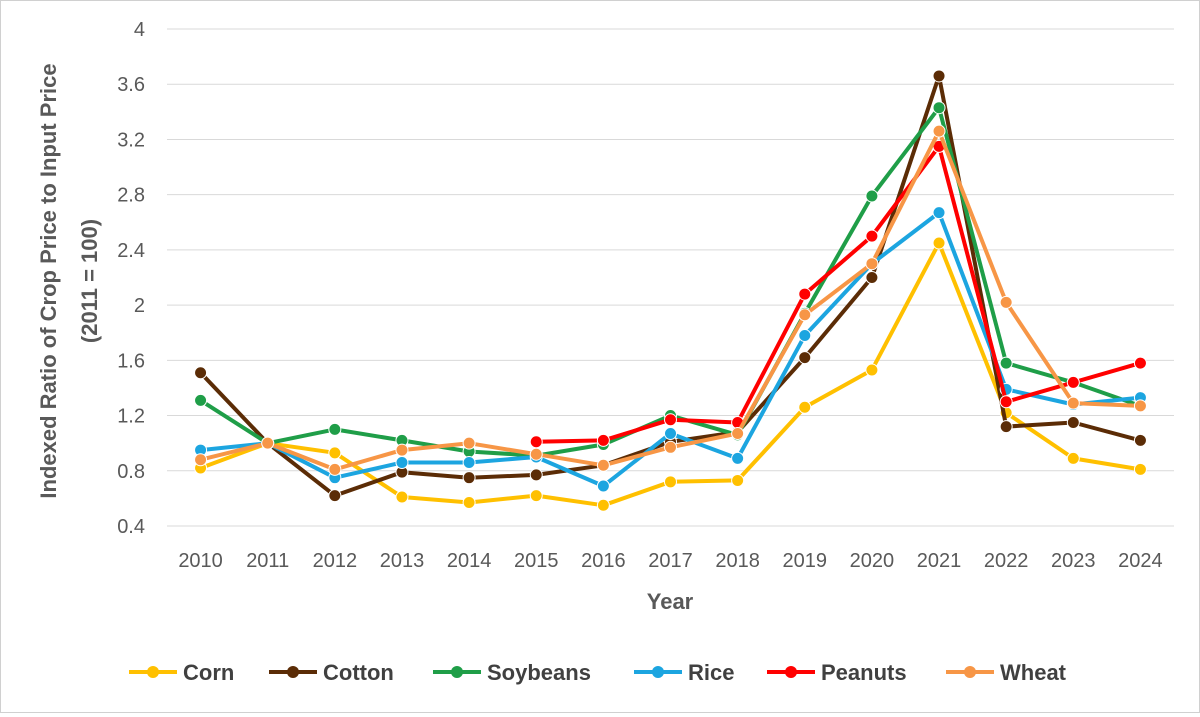 The height and width of the screenshot is (717, 1200). Describe the element at coordinates (805, 561) in the screenshot. I see `x-tick-label: 2019` at that location.